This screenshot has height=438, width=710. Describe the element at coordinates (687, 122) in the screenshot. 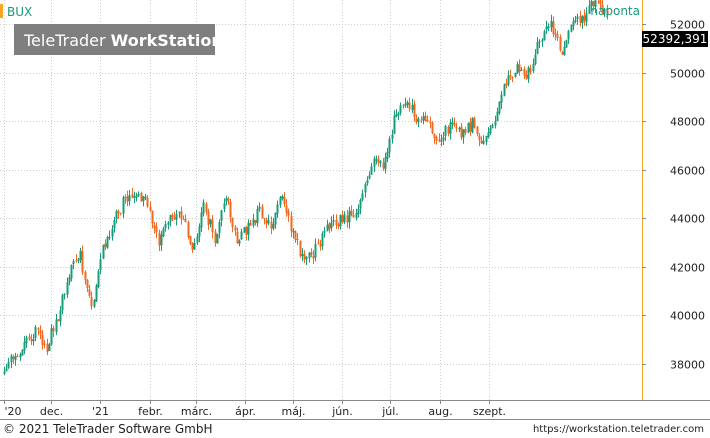

I see `y-tick-label: 48000` at that location.